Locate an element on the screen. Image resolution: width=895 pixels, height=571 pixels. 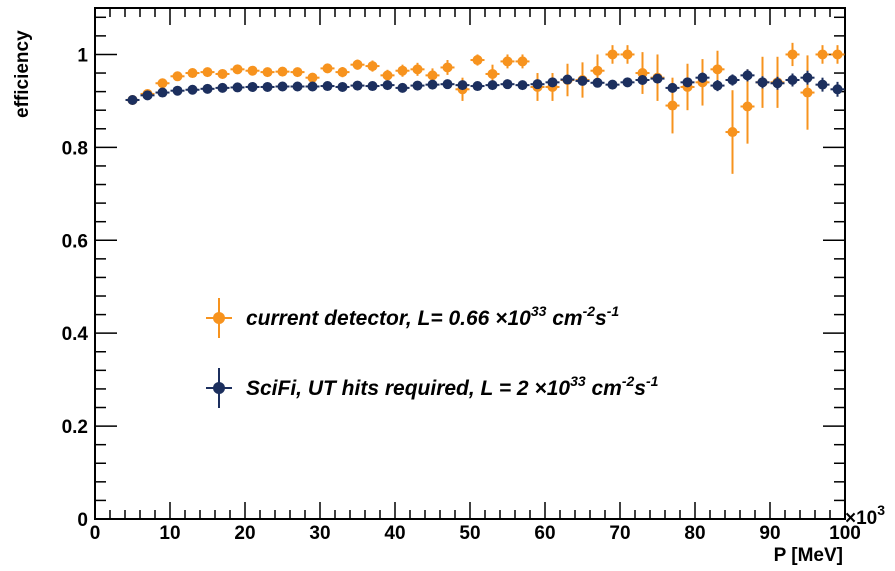
x-tick-label: 100 is located at coordinates (845, 533).